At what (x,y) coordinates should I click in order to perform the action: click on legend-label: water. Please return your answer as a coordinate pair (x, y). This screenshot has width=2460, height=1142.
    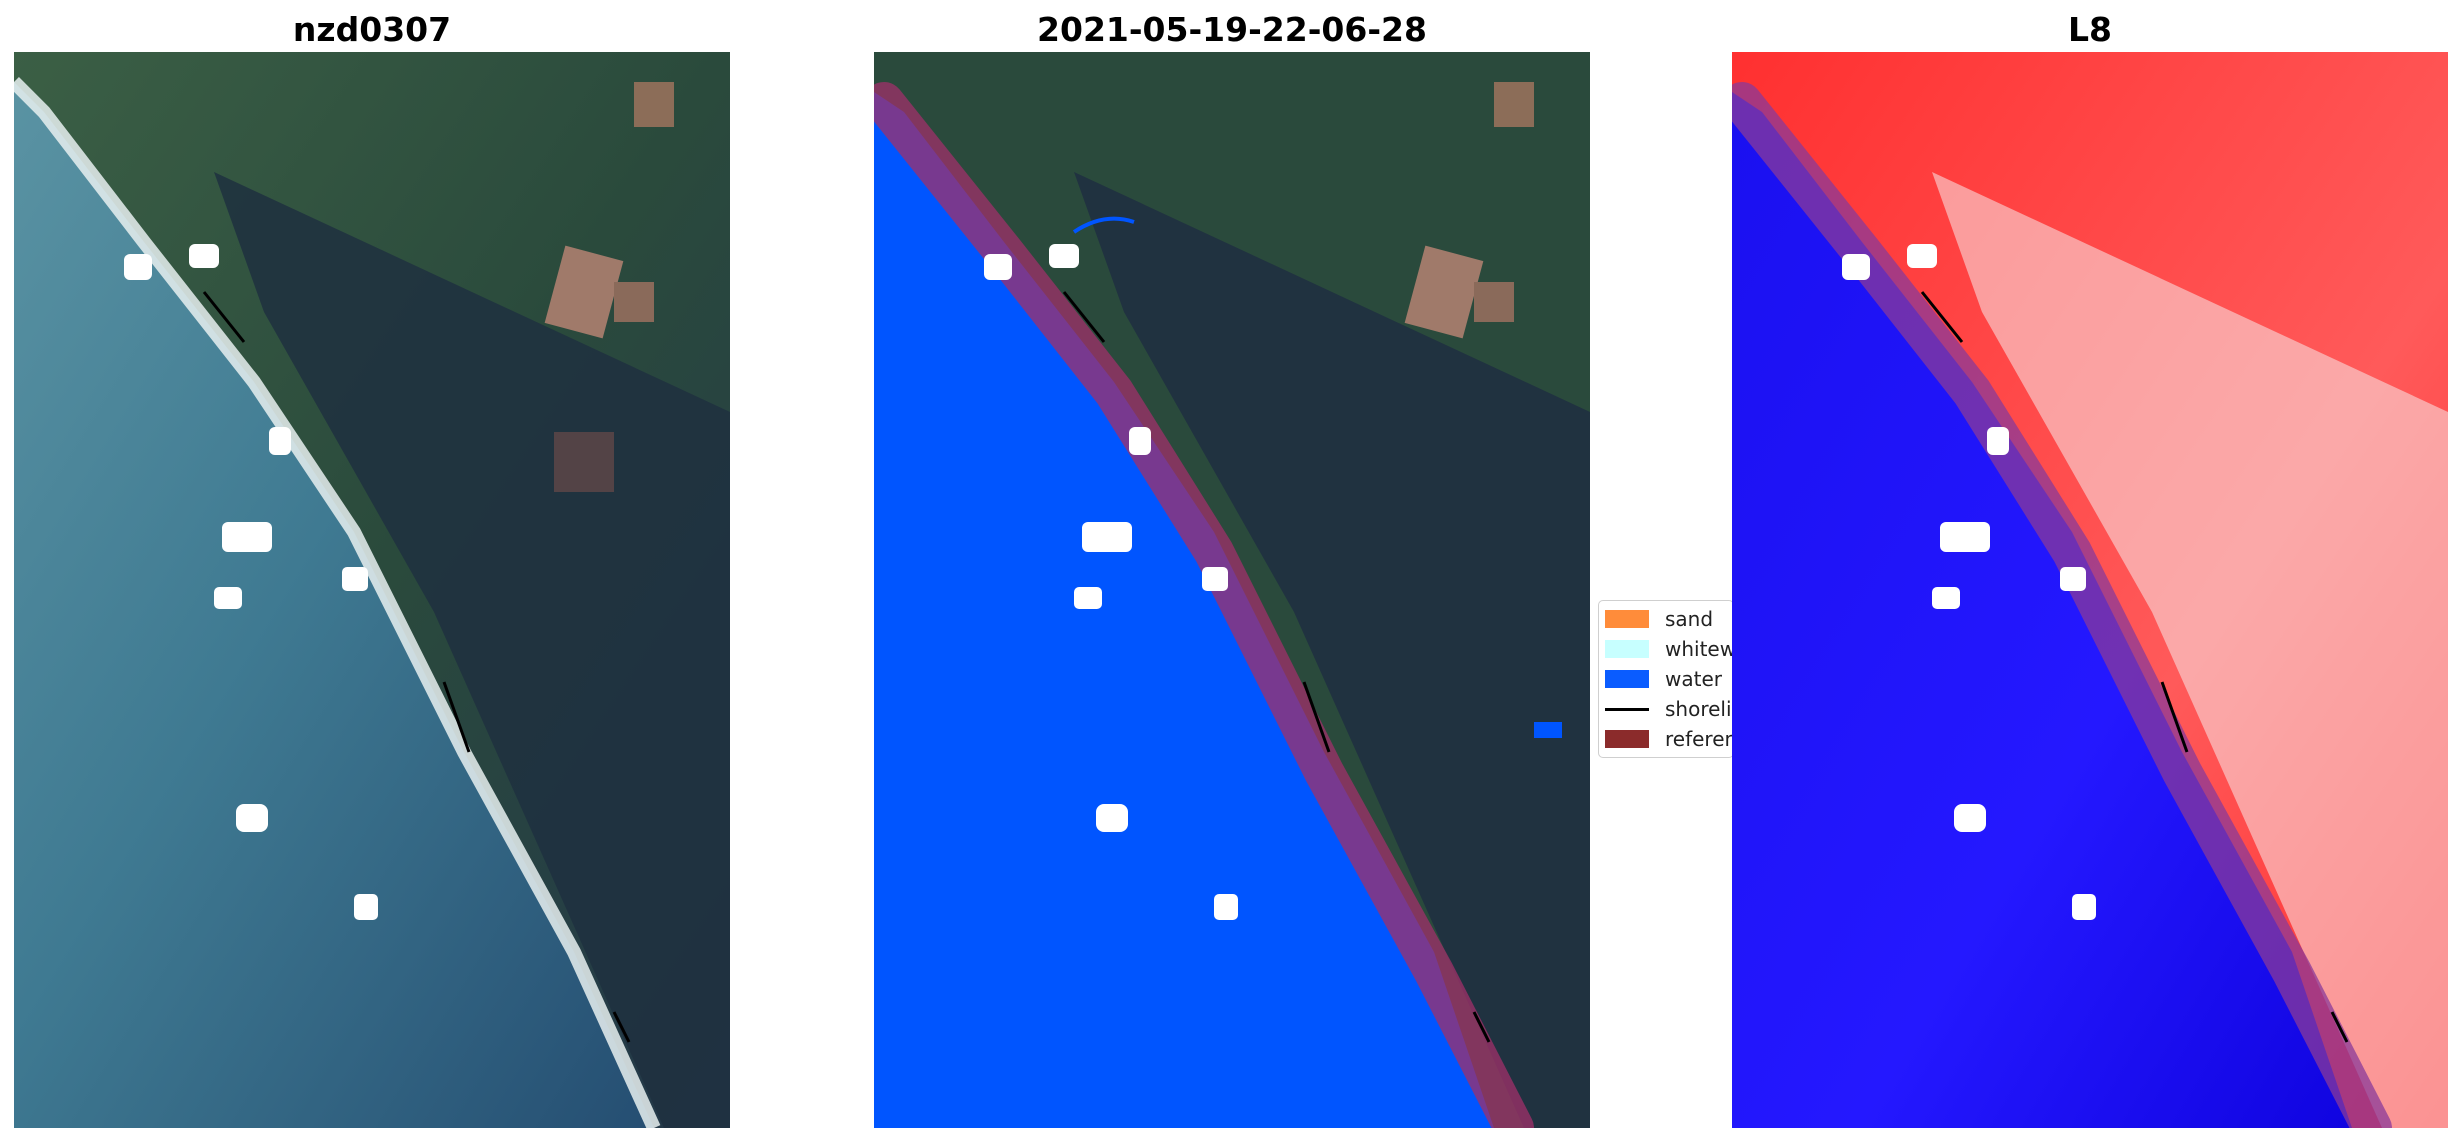
    Looking at the image, I should click on (1693, 679).